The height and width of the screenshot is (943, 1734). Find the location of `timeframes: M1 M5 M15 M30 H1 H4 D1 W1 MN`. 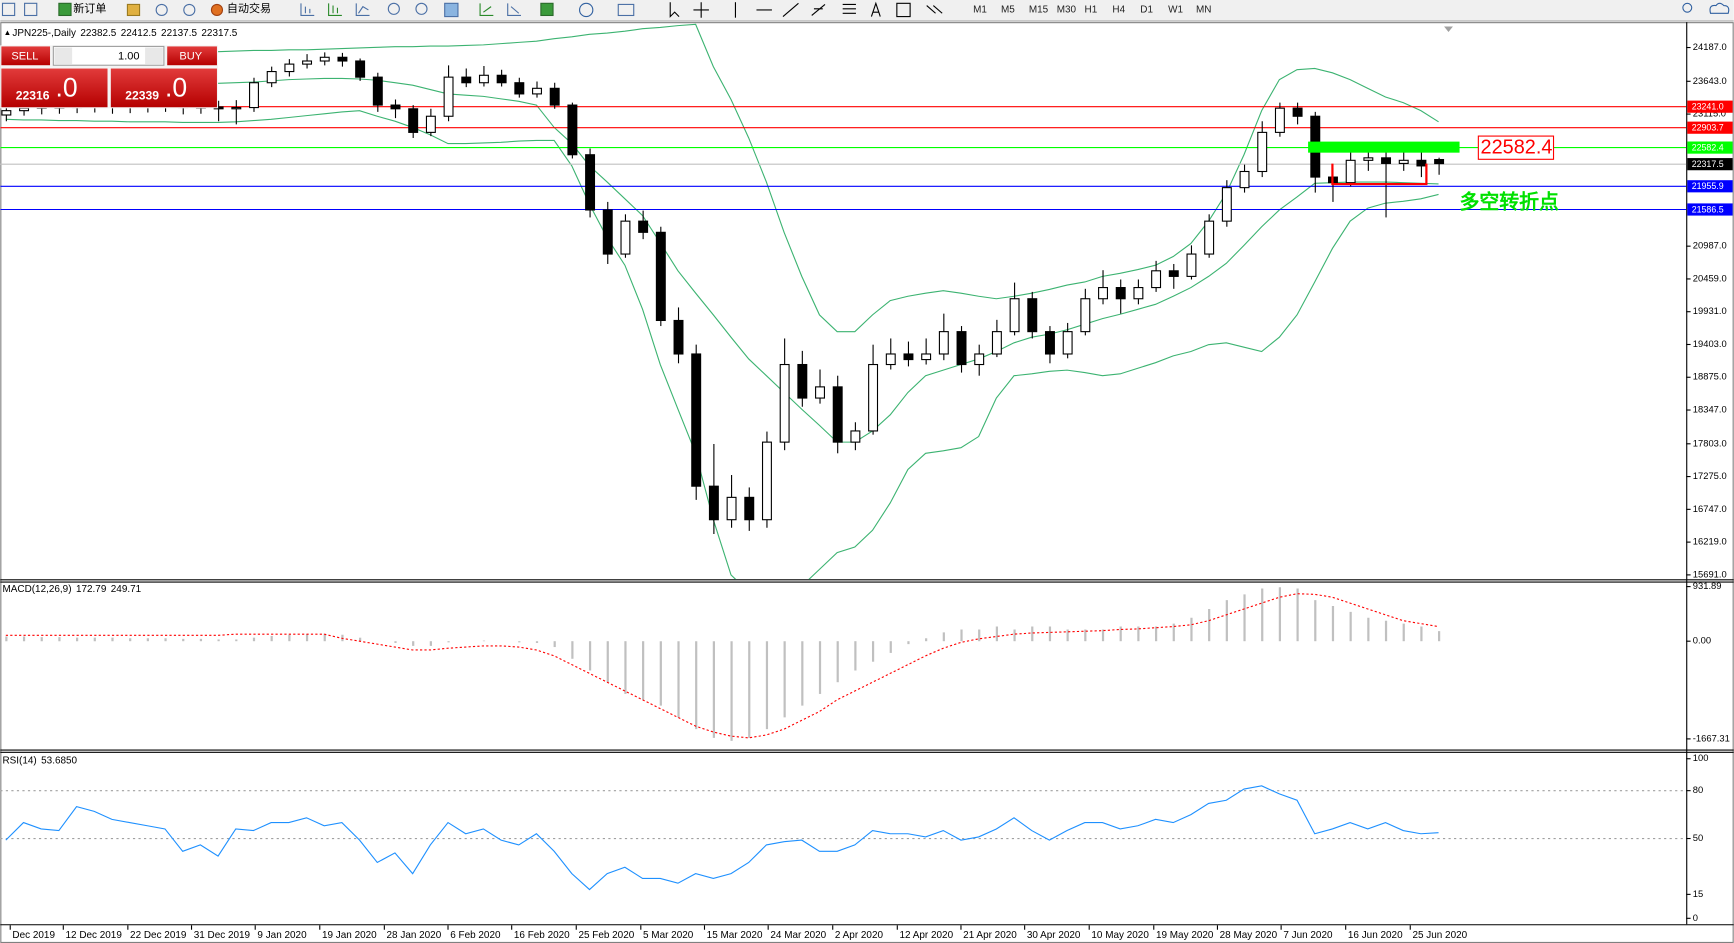

timeframes: M1 M5 M15 M30 H1 H4 D1 W1 MN is located at coordinates (1092, 10).